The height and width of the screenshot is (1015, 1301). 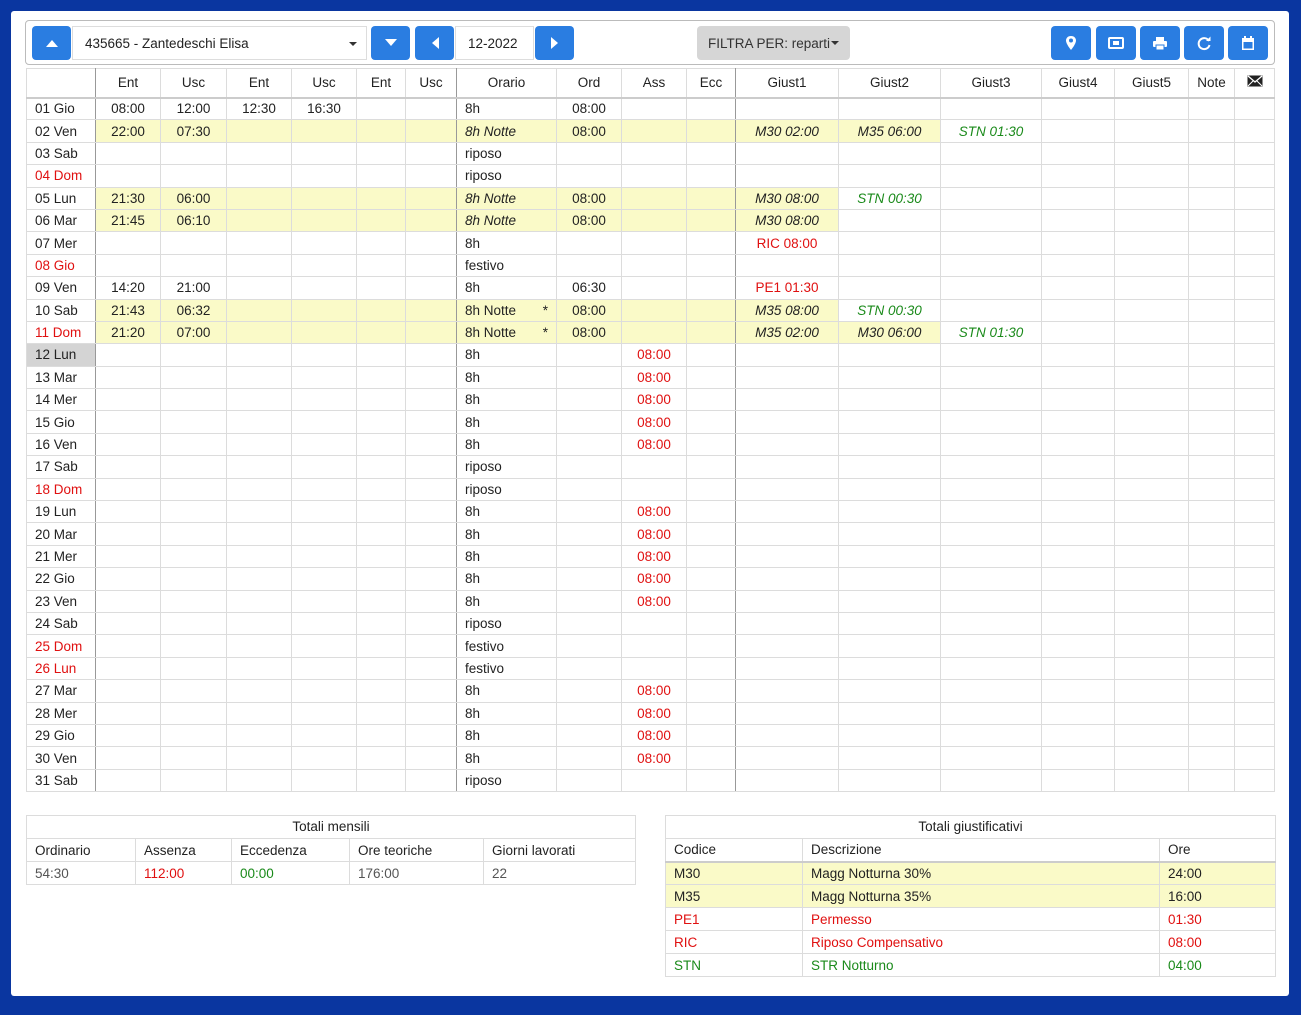 I want to click on card-button, so click(x=1116, y=43).